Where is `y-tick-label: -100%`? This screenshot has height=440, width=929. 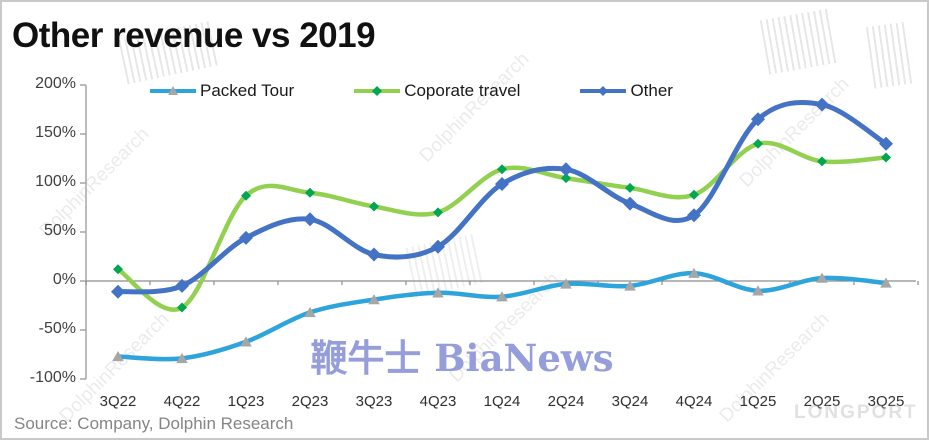
y-tick-label: -100% is located at coordinates (52, 377).